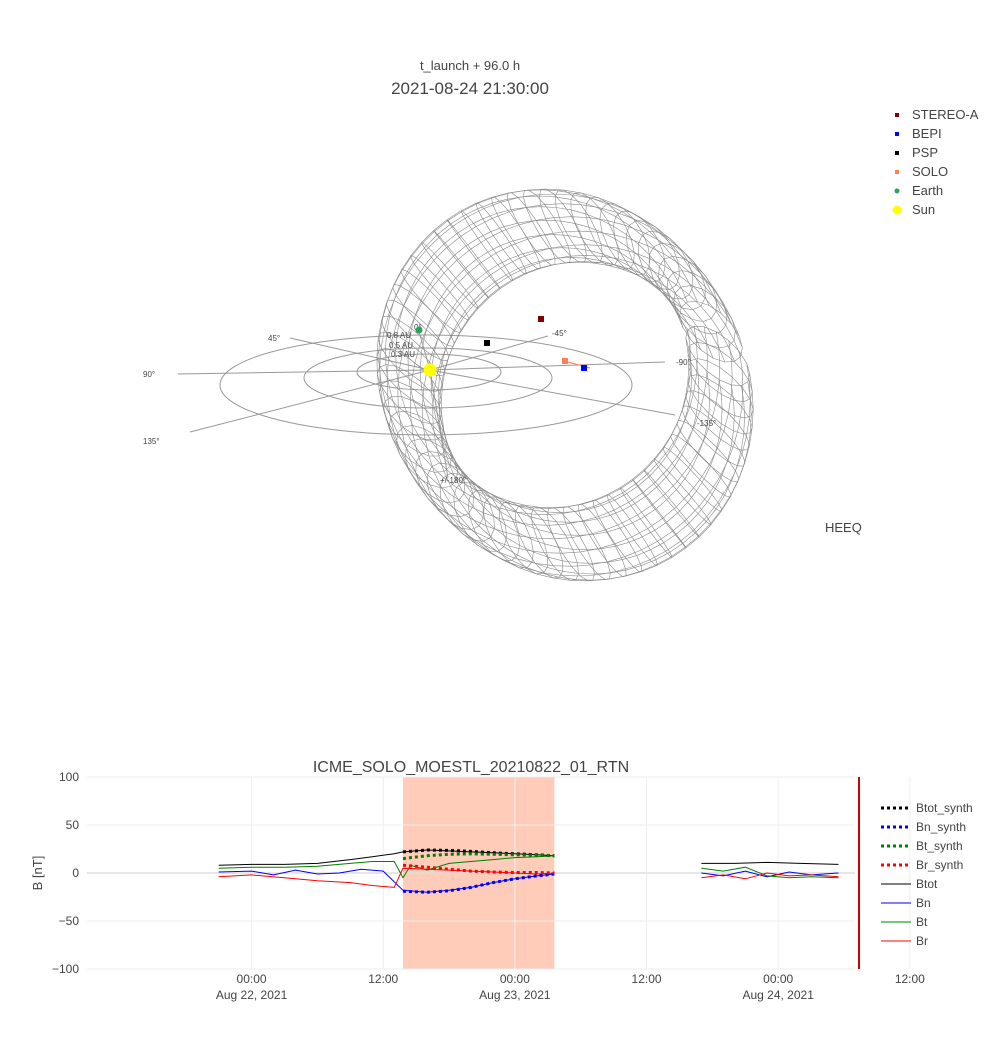  Describe the element at coordinates (584, 368) in the screenshot. I see `bepi-marker` at that location.